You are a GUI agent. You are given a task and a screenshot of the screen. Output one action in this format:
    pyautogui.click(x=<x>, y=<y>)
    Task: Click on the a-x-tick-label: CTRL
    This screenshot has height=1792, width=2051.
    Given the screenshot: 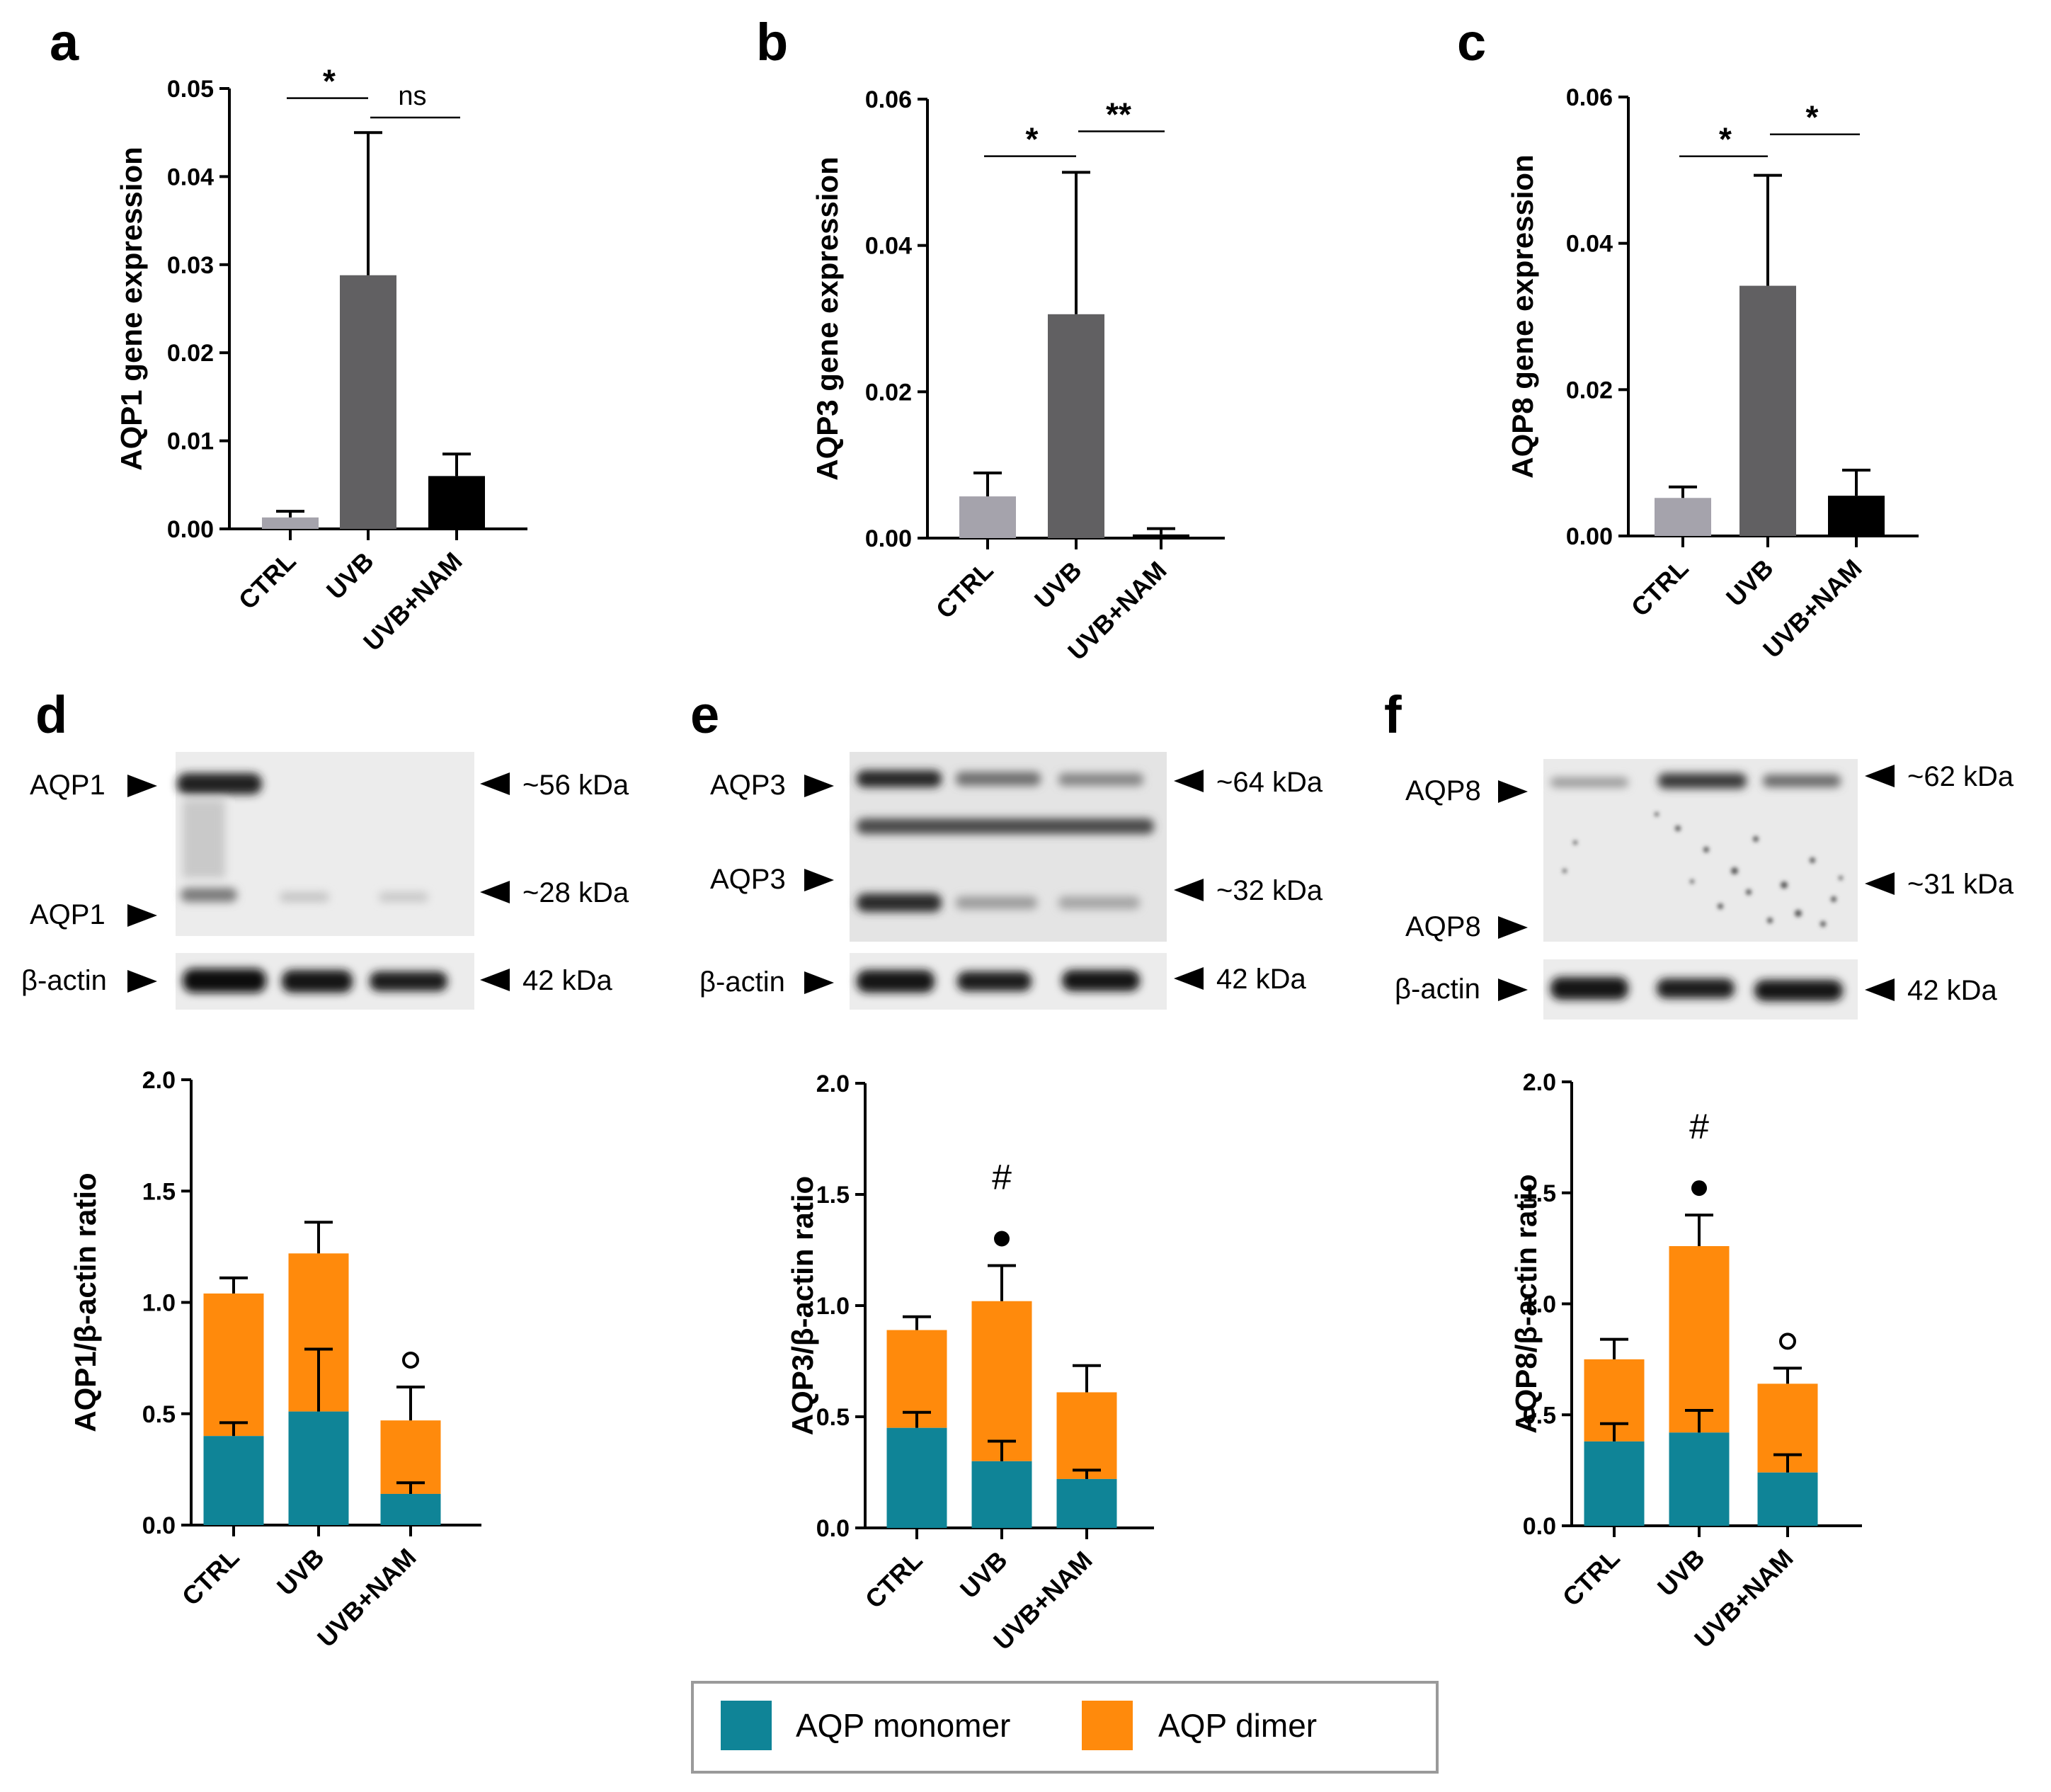 What is the action you would take?
    pyautogui.click(x=267, y=581)
    